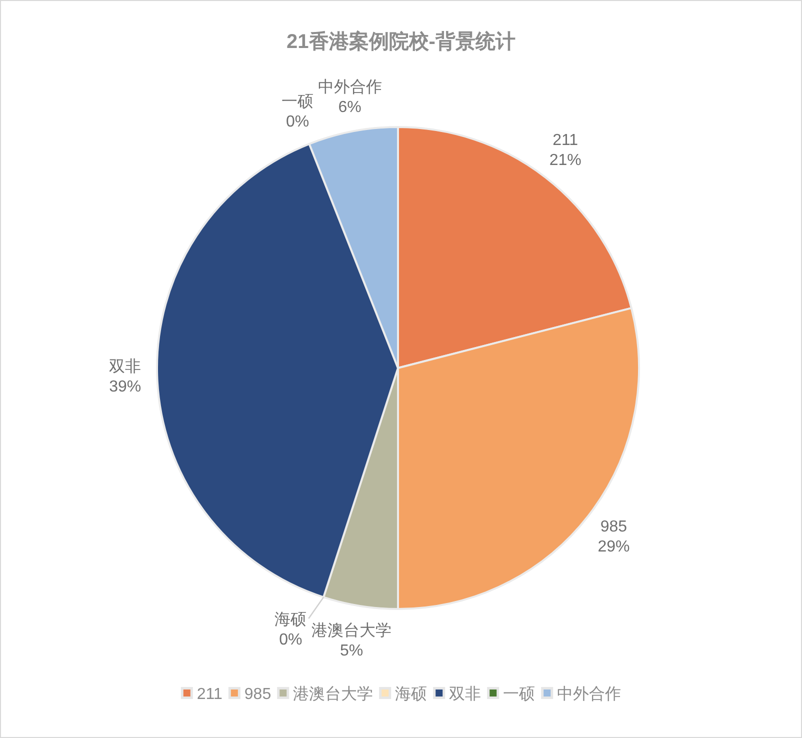 The width and height of the screenshot is (802, 738). Describe the element at coordinates (614, 547) in the screenshot. I see `data-label: 29%` at that location.